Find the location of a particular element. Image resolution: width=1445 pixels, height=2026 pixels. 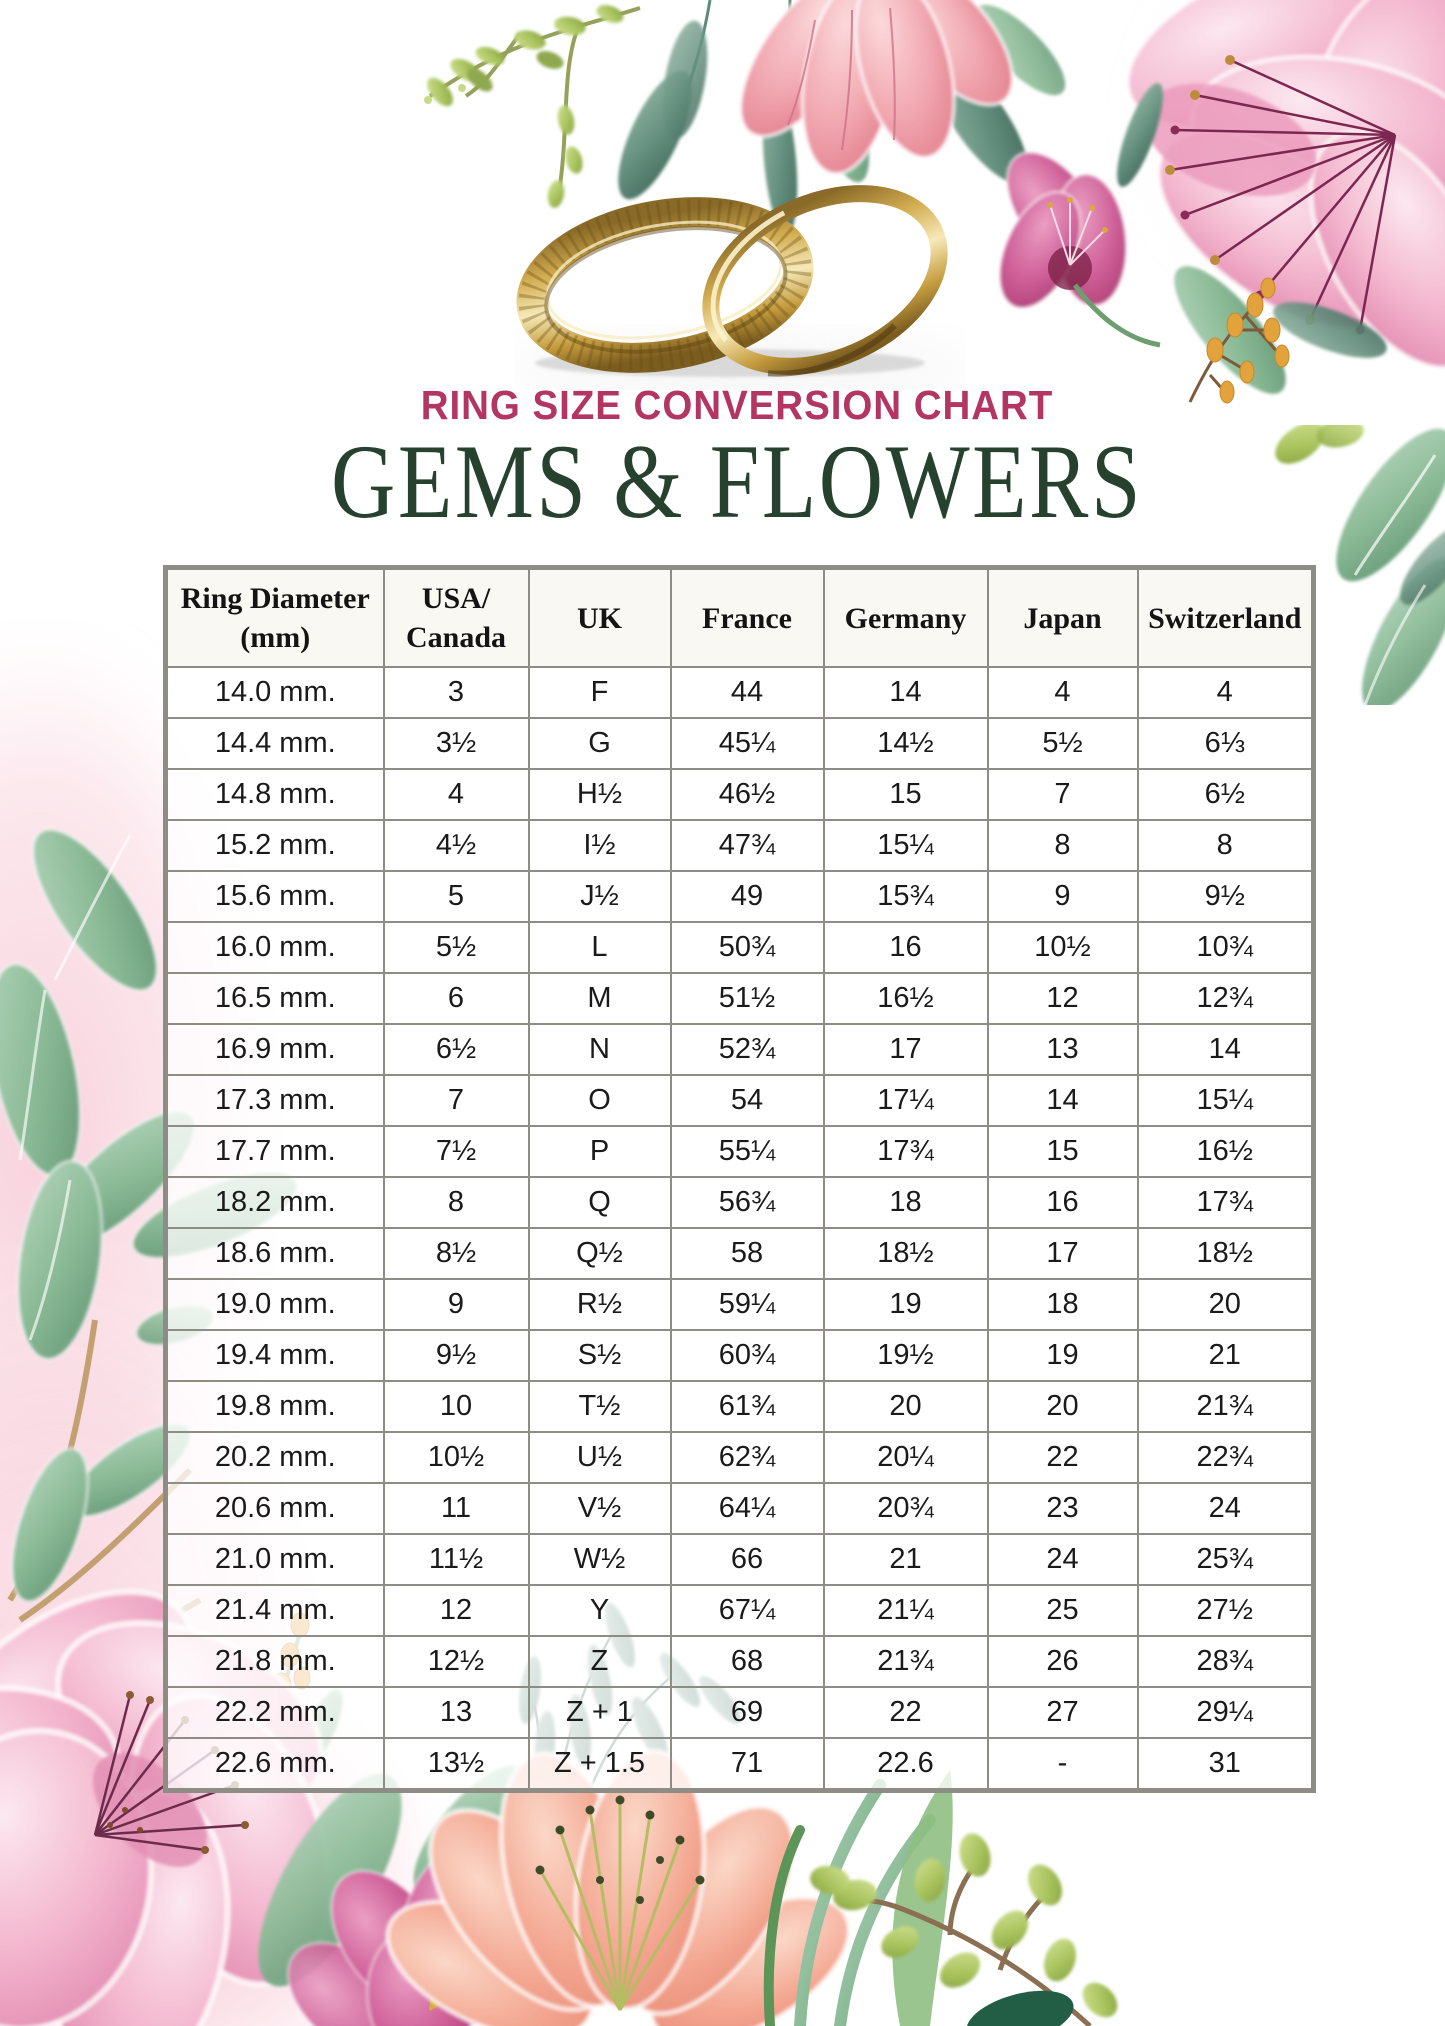

table-cell: 12½ is located at coordinates (456, 1661).